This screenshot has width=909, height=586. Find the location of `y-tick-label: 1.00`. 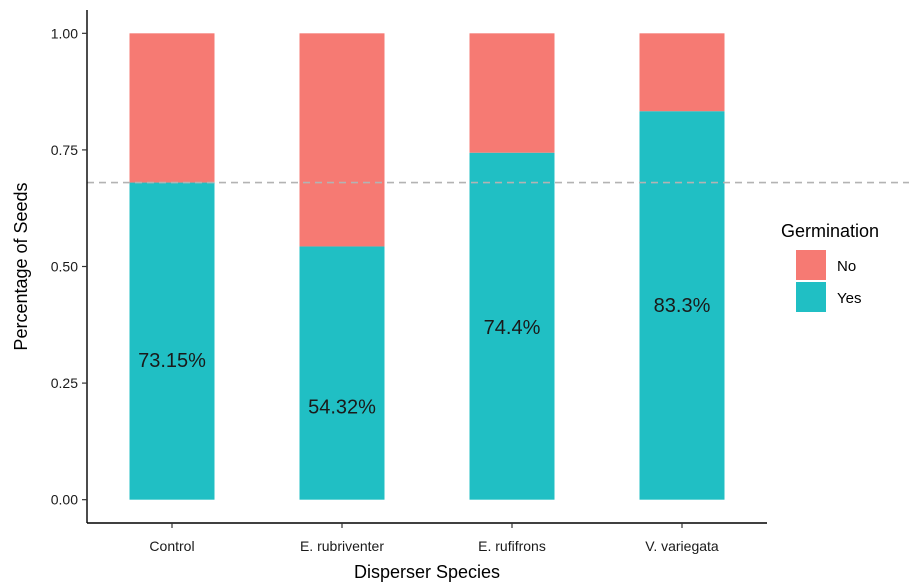

y-tick-label: 1.00 is located at coordinates (64, 33).